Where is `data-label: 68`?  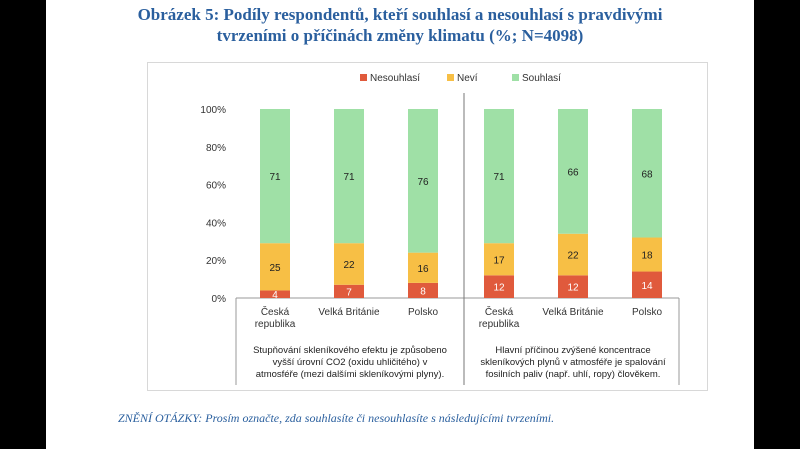 data-label: 68 is located at coordinates (647, 174).